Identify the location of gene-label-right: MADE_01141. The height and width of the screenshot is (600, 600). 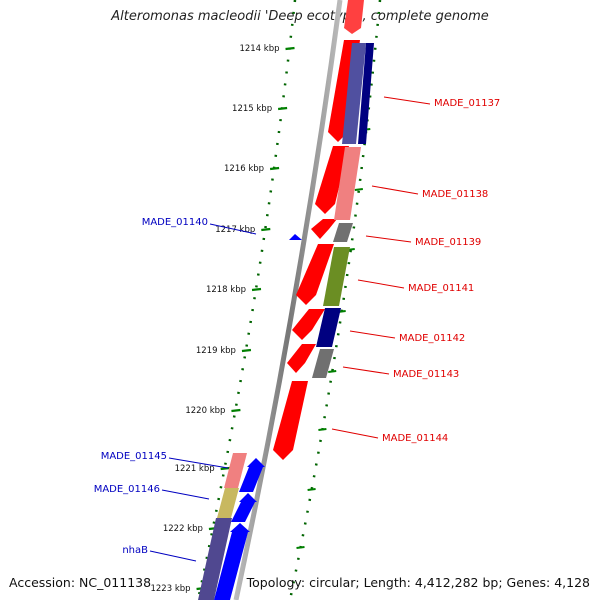
(441, 288).